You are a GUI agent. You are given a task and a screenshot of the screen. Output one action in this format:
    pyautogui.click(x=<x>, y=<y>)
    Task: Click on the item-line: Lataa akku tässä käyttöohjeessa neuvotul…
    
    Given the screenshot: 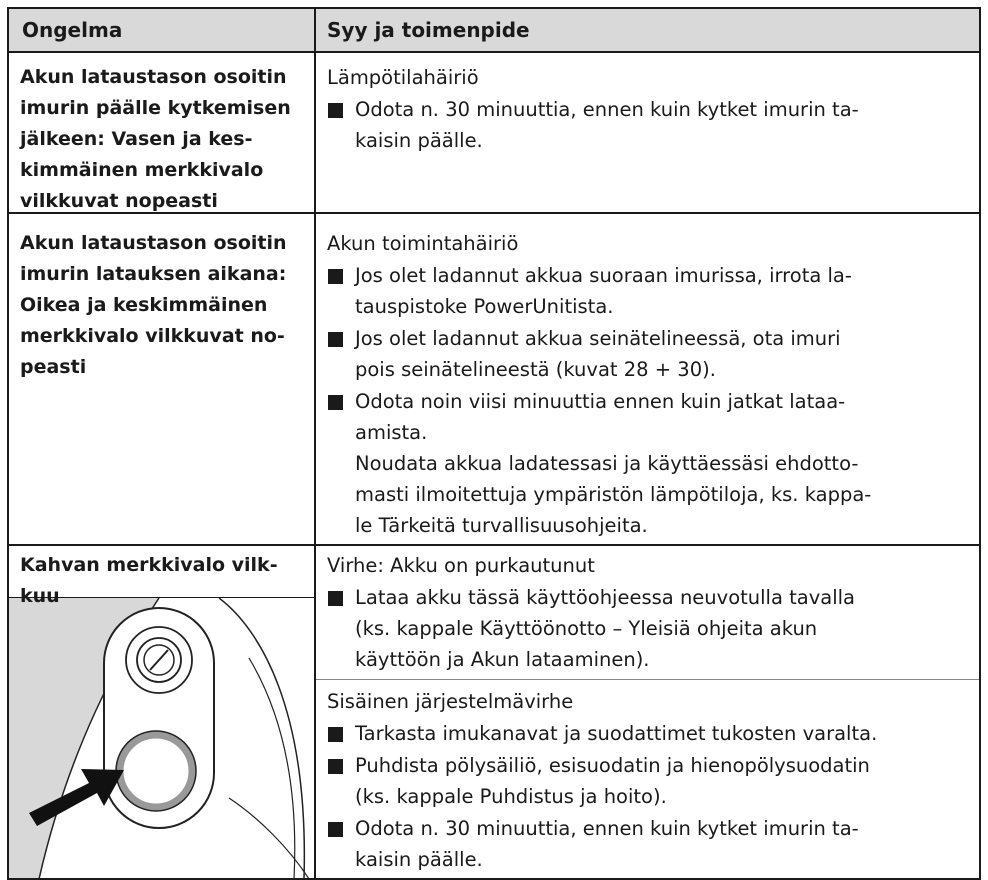 What is the action you would take?
    pyautogui.click(x=605, y=597)
    